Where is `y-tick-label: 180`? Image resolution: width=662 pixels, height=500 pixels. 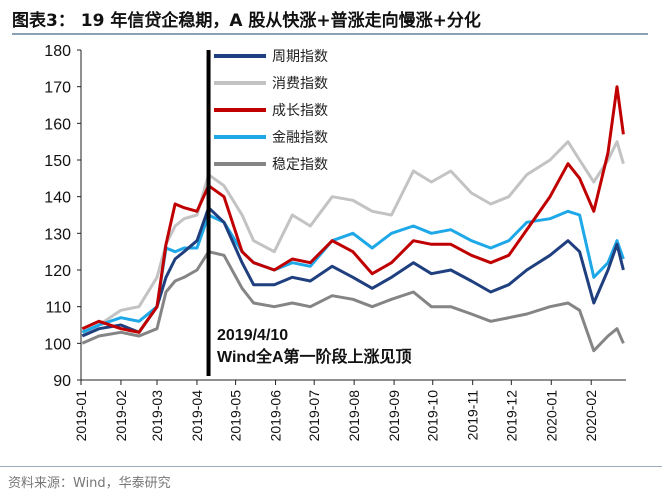
y-tick-label: 180 is located at coordinates (57, 51).